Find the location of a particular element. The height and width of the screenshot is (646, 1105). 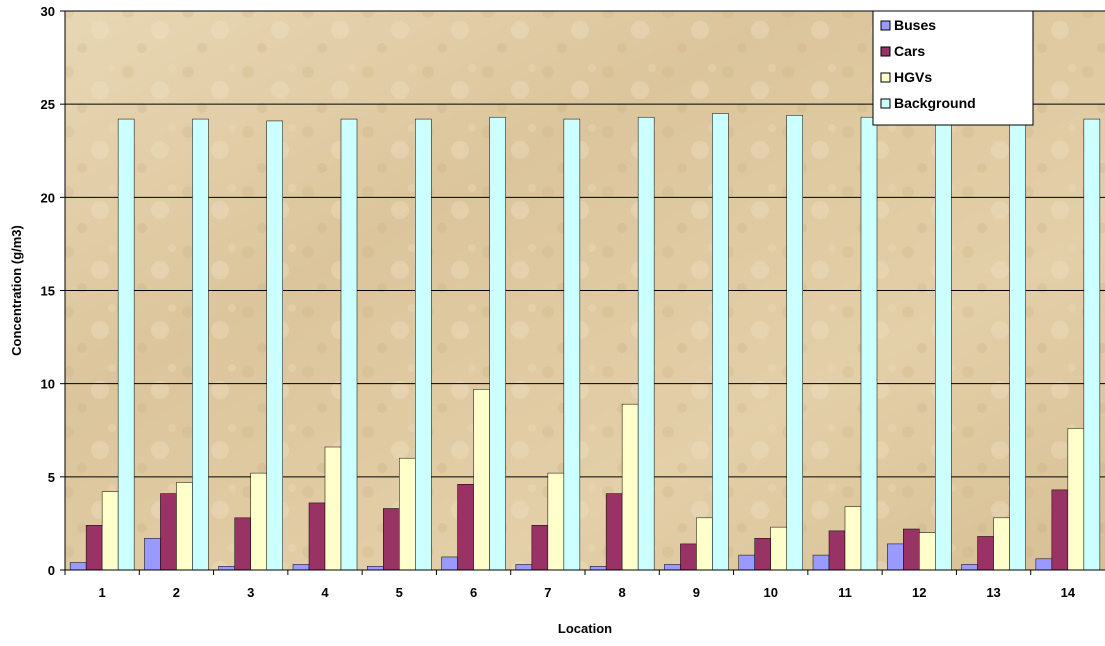

x-tick-label: 10 is located at coordinates (770, 592).